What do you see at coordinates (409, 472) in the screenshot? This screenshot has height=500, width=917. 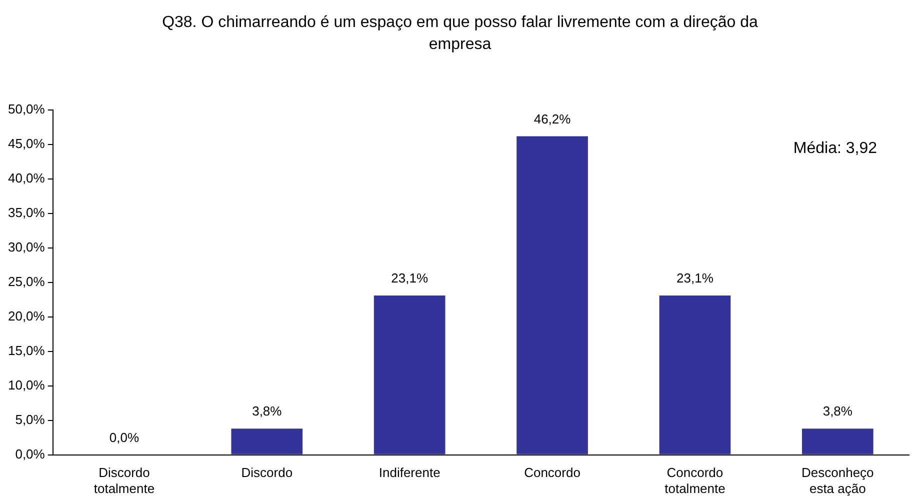 I see `x-tick-label: Indiferente` at bounding box center [409, 472].